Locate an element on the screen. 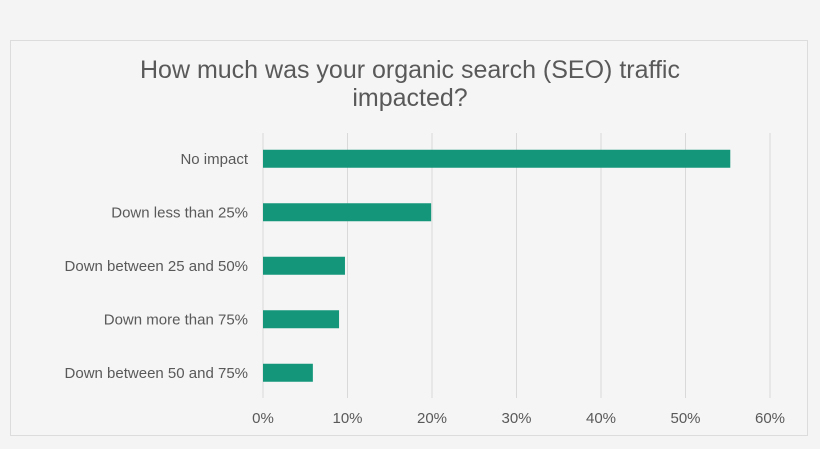 Image resolution: width=820 pixels, height=449 pixels. x-tick-label-4: 40% is located at coordinates (601, 418).